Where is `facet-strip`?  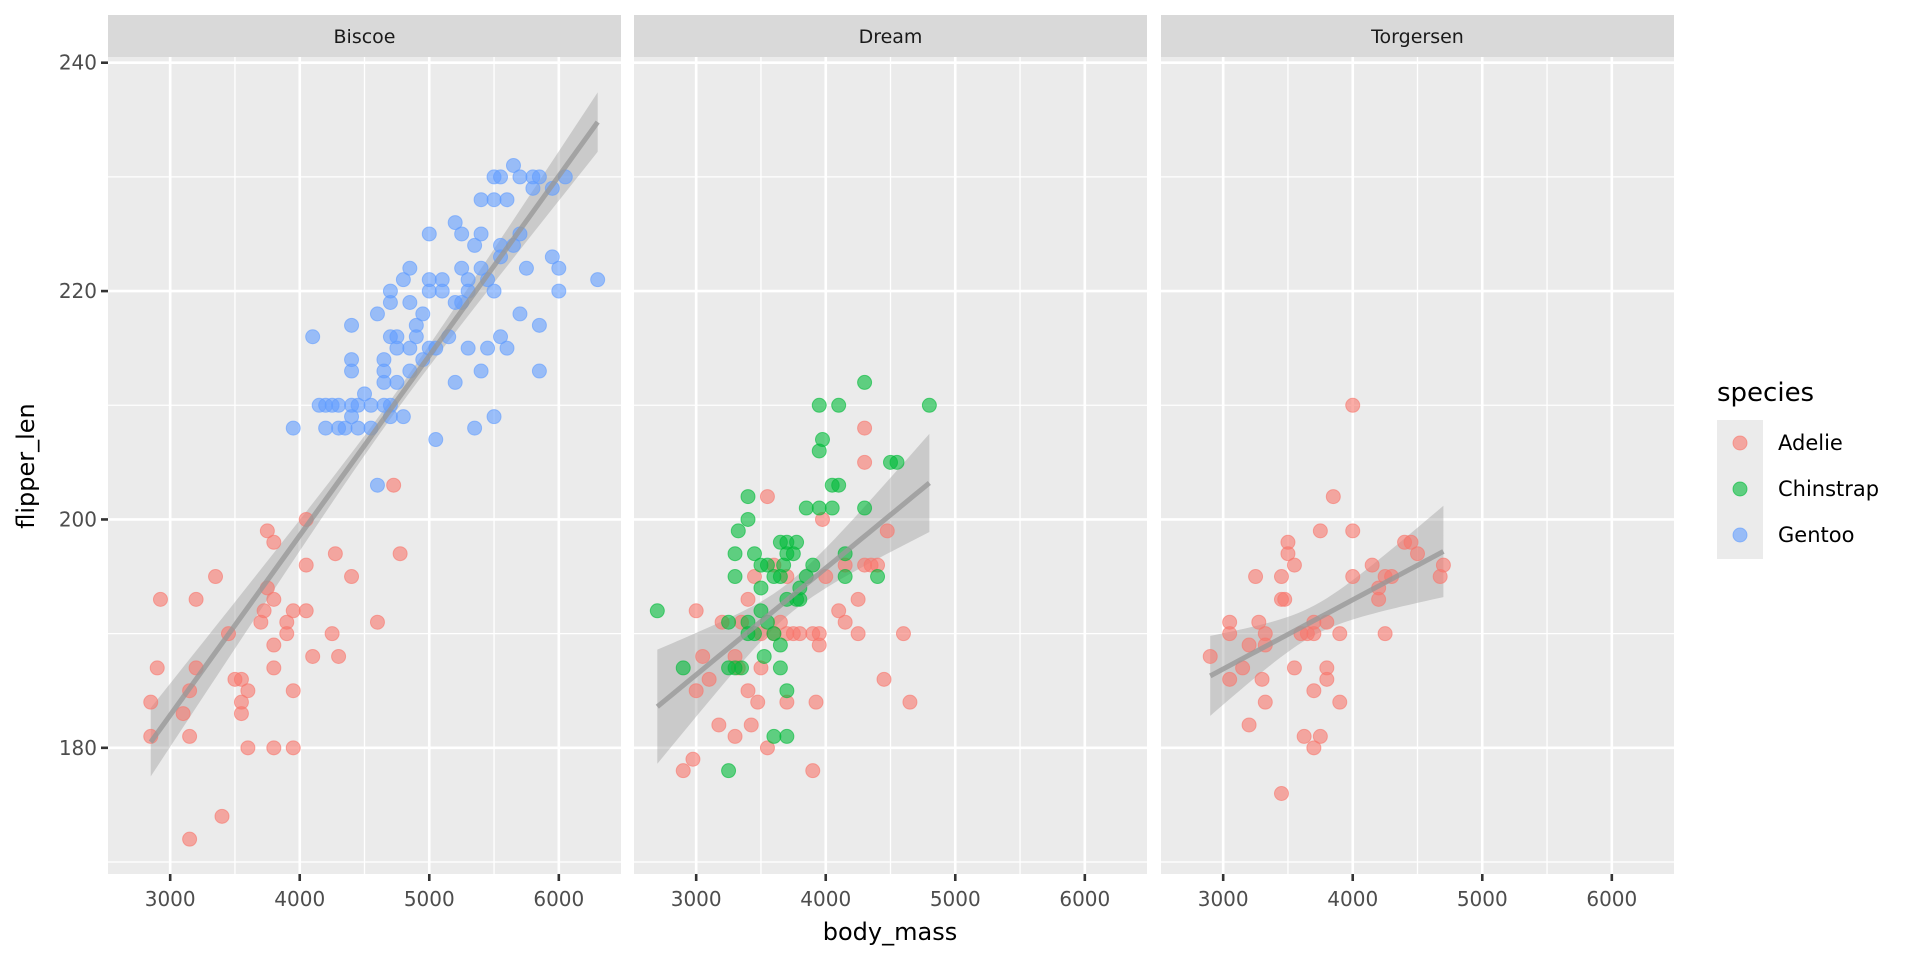 facet-strip is located at coordinates (364, 36).